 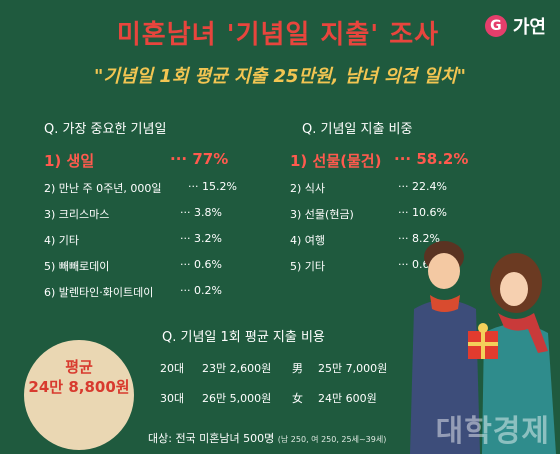 I want to click on spending-share-value: ··· 58.2%, so click(x=431, y=159).